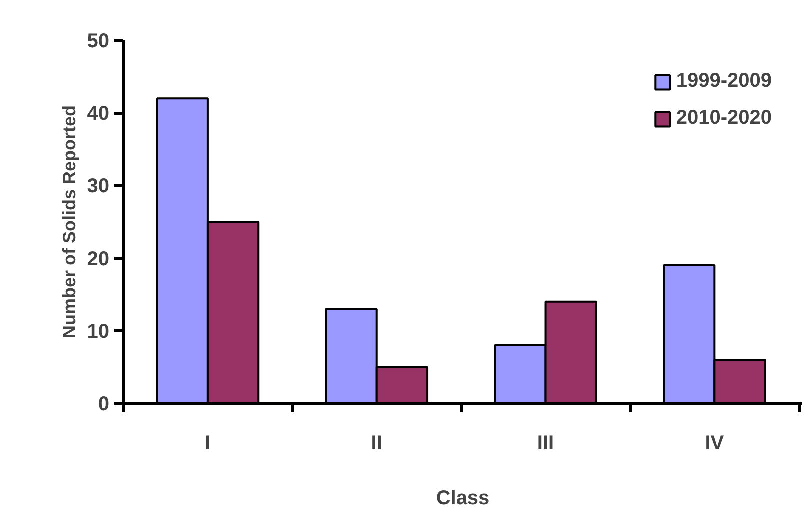 The width and height of the screenshot is (804, 512). What do you see at coordinates (208, 443) in the screenshot?
I see `x-tick-label: I` at bounding box center [208, 443].